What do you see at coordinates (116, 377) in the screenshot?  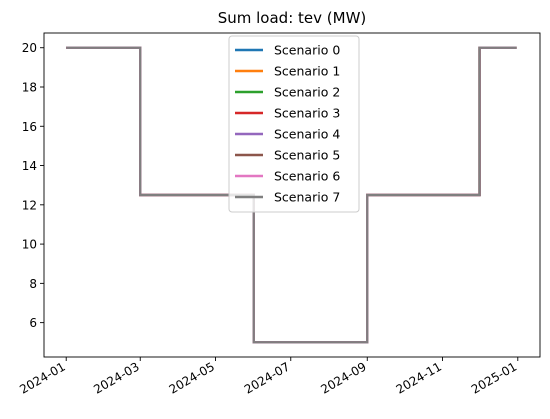 I see `x-tick-label: 2024-03` at bounding box center [116, 377].